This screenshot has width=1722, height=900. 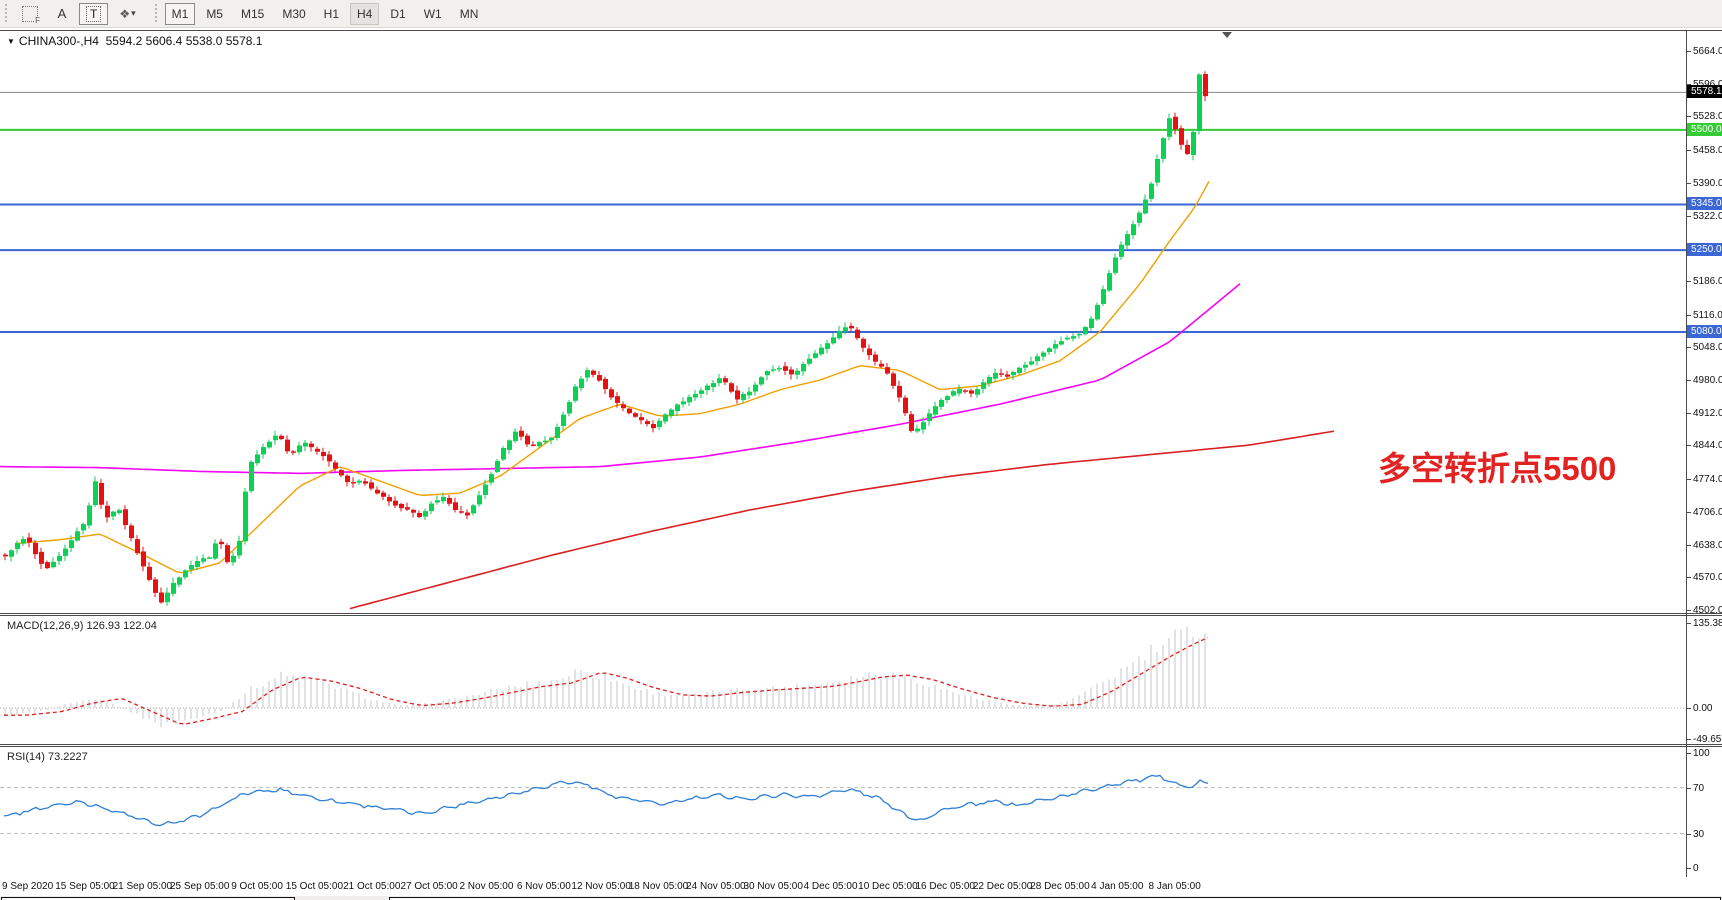 I want to click on timeframe-button-h1: H1, so click(x=331, y=13).